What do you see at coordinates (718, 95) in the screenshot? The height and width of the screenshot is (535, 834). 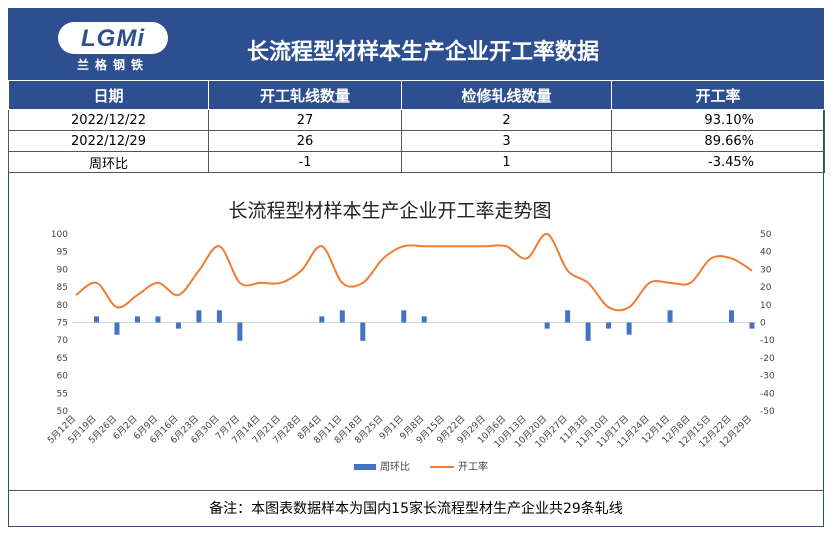 I see `column-header-utilization-rate: 开工率` at bounding box center [718, 95].